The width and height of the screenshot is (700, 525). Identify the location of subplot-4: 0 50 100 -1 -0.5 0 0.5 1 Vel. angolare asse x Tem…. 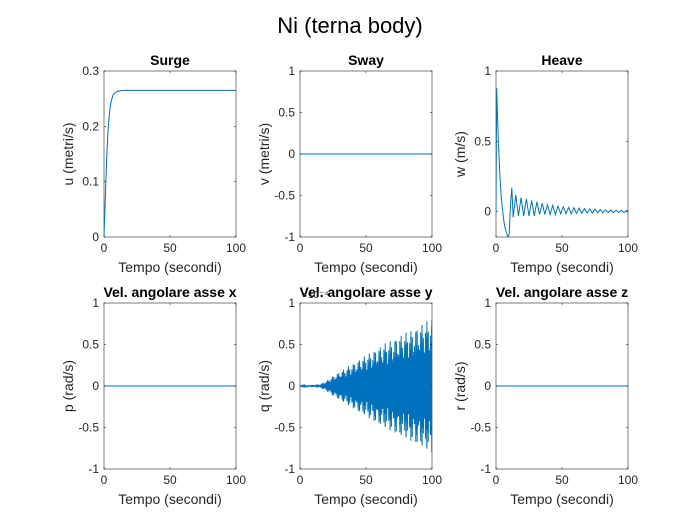
(153, 395).